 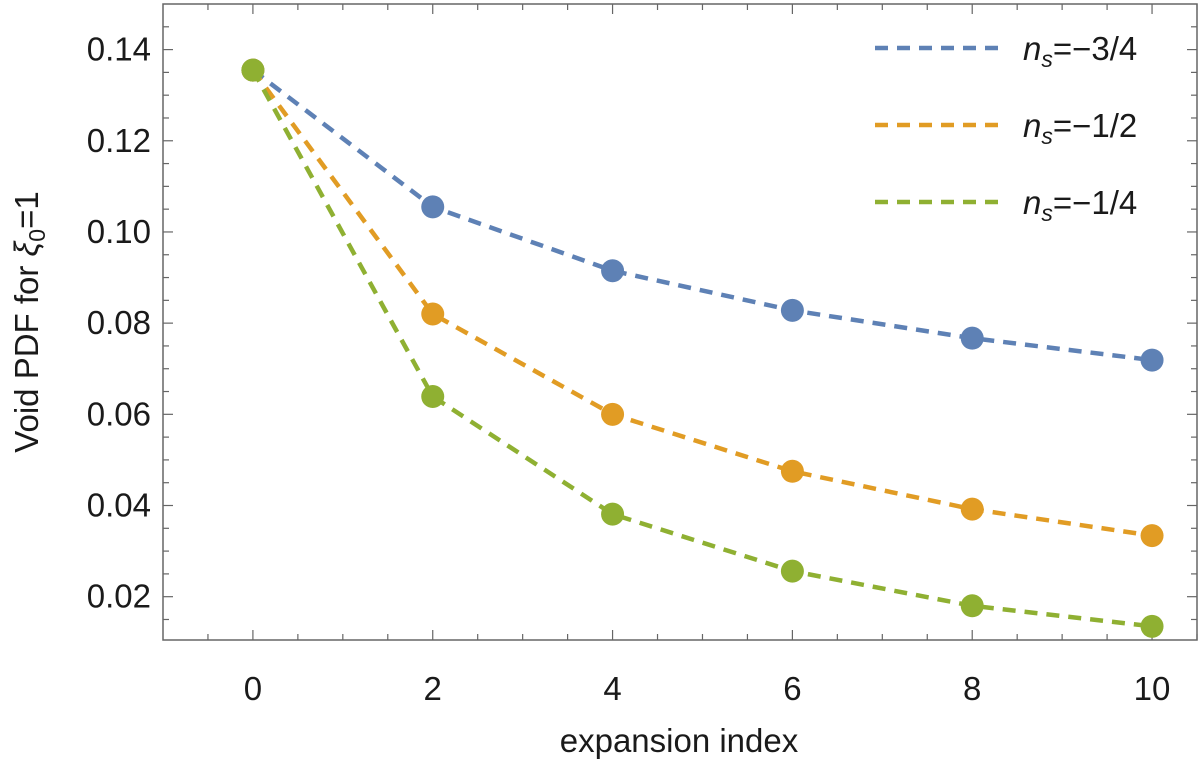 I want to click on legend-item: ns=−3/4, so click(x=1006, y=51).